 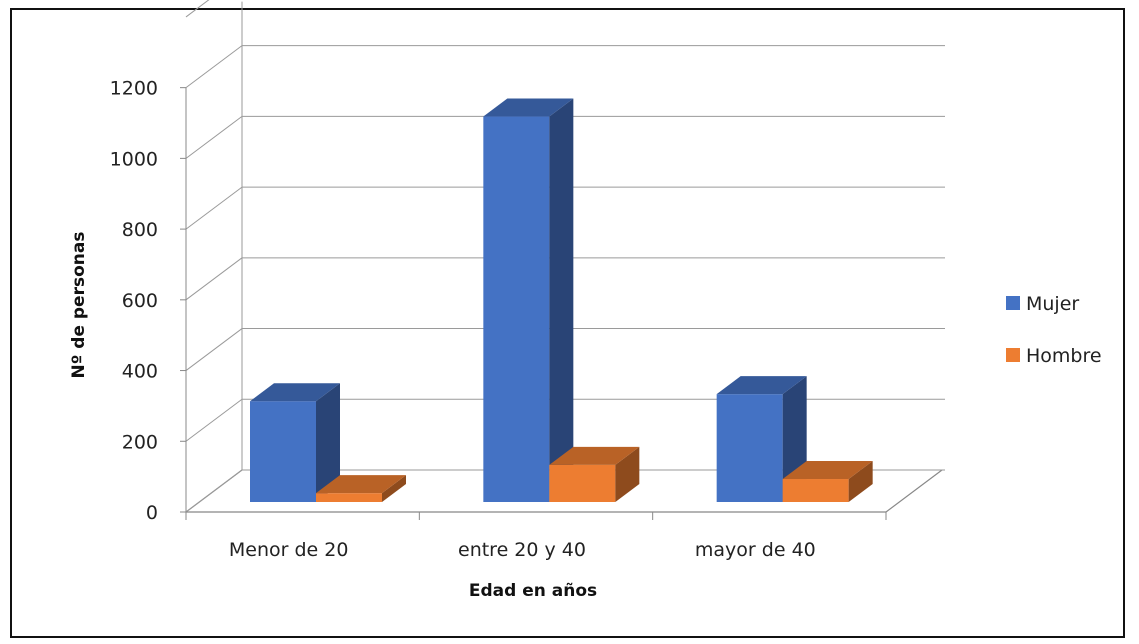 I want to click on legend-label-hombre: Hombre, so click(x=1064, y=356).